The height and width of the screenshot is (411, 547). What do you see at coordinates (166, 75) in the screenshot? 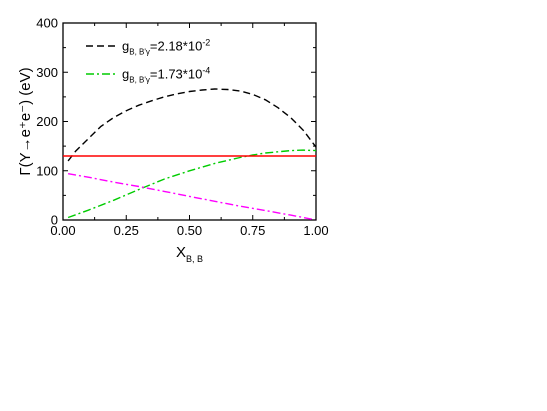
I see `legend-label-1: gB, B'γ=1.73*10-4` at bounding box center [166, 75].